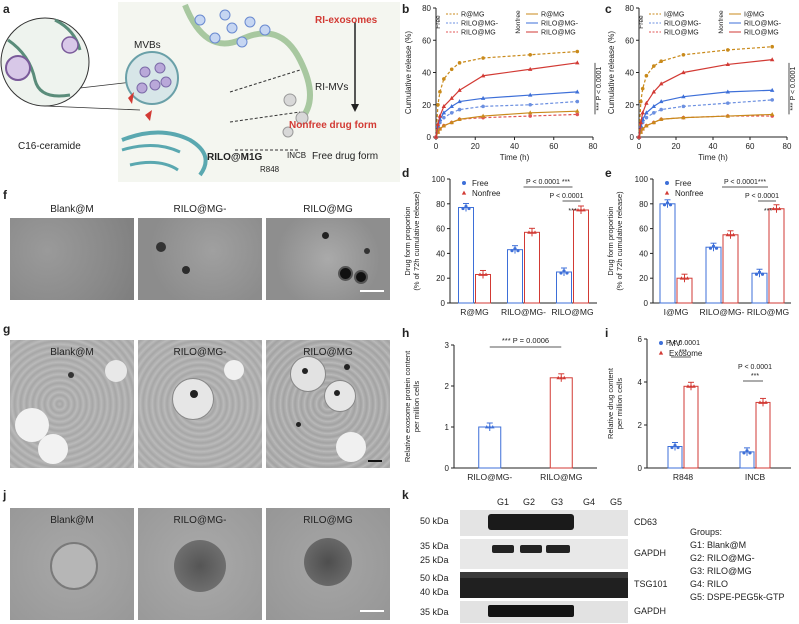 The width and height of the screenshot is (799, 624). Describe the element at coordinates (486, 193) in the screenshot. I see `legend-label-1: Nonfree` at that location.